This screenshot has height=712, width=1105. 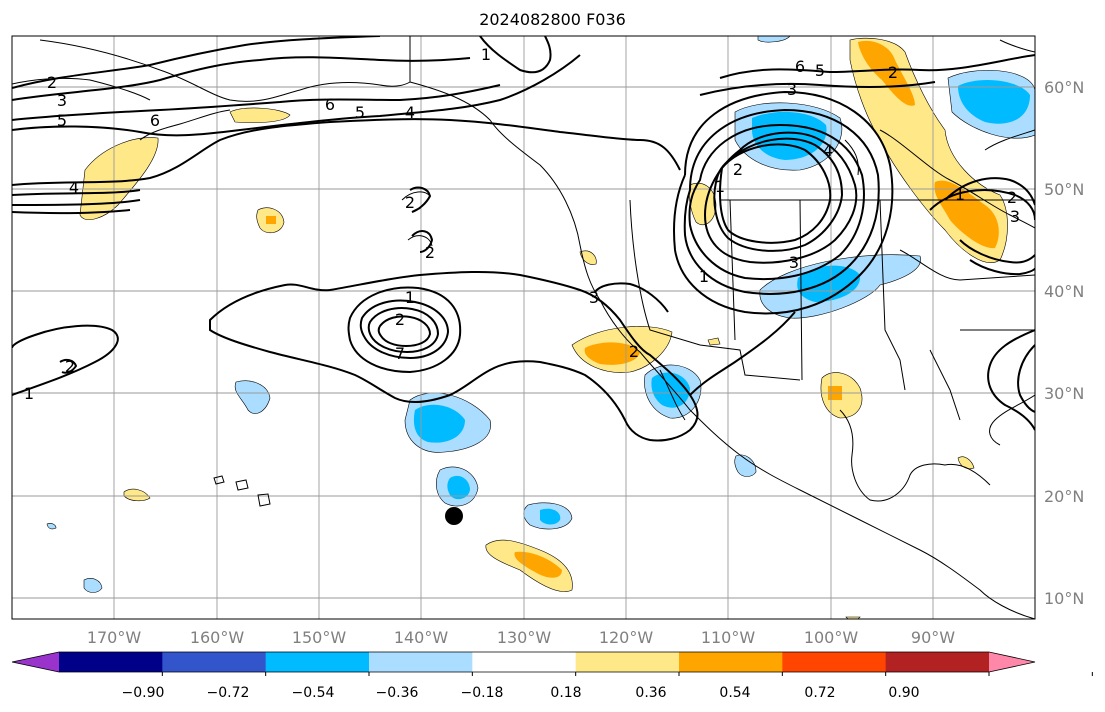 What do you see at coordinates (400, 353) in the screenshot?
I see `contour-label: 7` at bounding box center [400, 353].